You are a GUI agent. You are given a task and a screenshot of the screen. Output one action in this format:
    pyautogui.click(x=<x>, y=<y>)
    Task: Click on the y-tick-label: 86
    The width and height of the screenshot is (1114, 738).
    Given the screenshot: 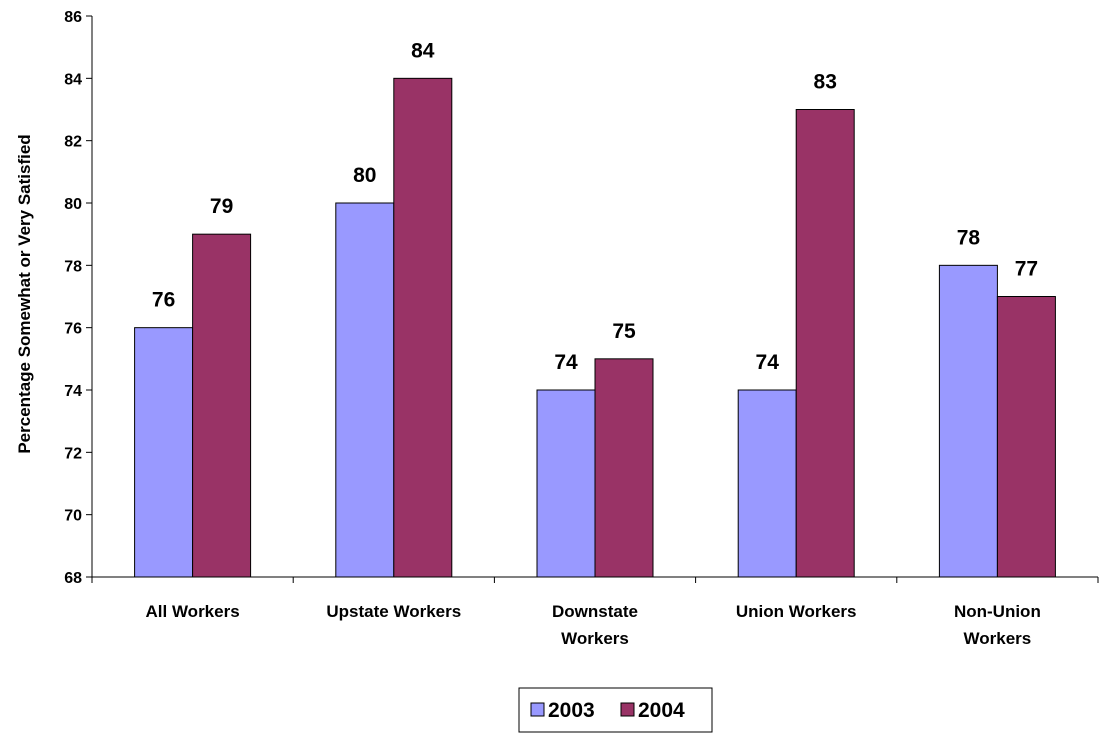 What is the action you would take?
    pyautogui.click(x=73, y=17)
    